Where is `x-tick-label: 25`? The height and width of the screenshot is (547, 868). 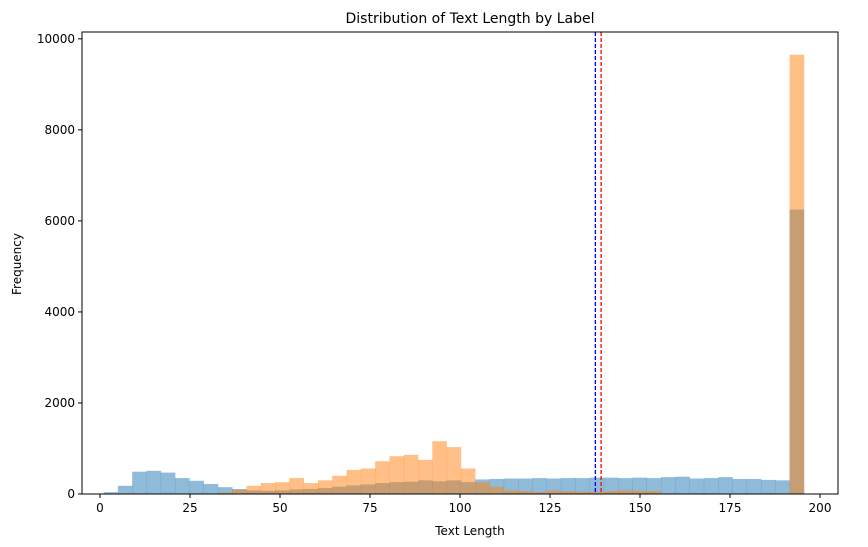 x-tick-label: 25 is located at coordinates (189, 508).